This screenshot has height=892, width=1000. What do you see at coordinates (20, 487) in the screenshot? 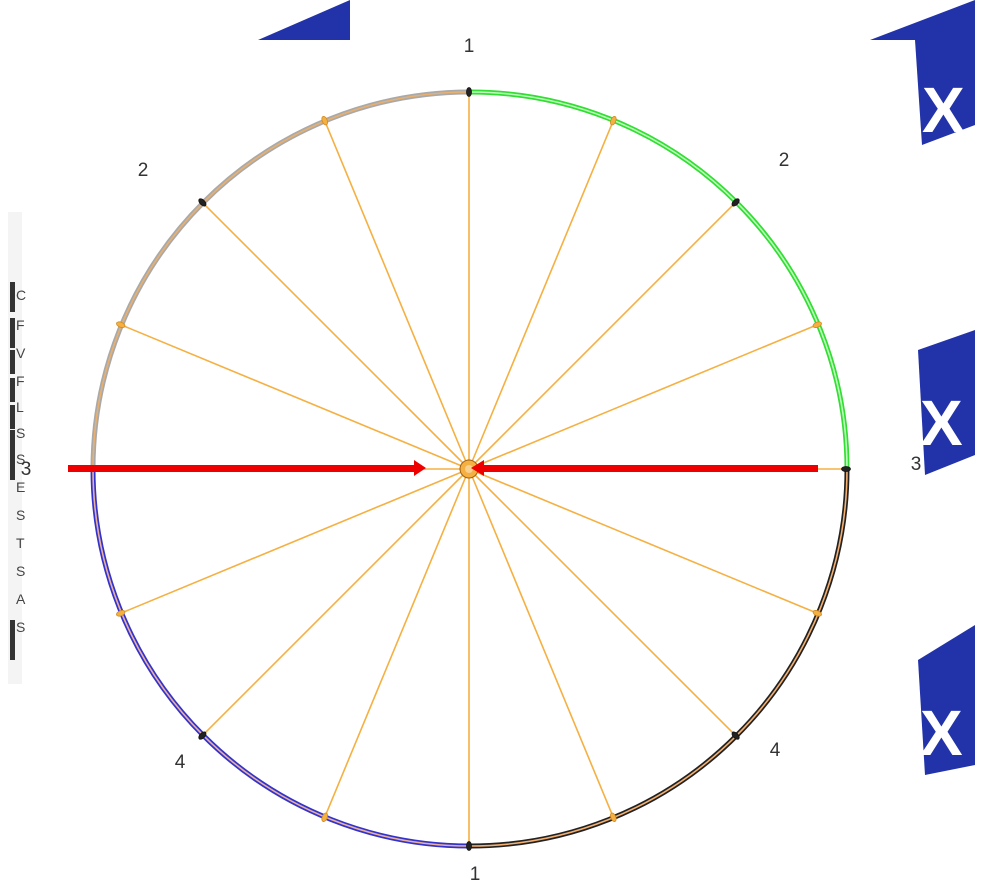
I see `side-letter: E` at bounding box center [20, 487].